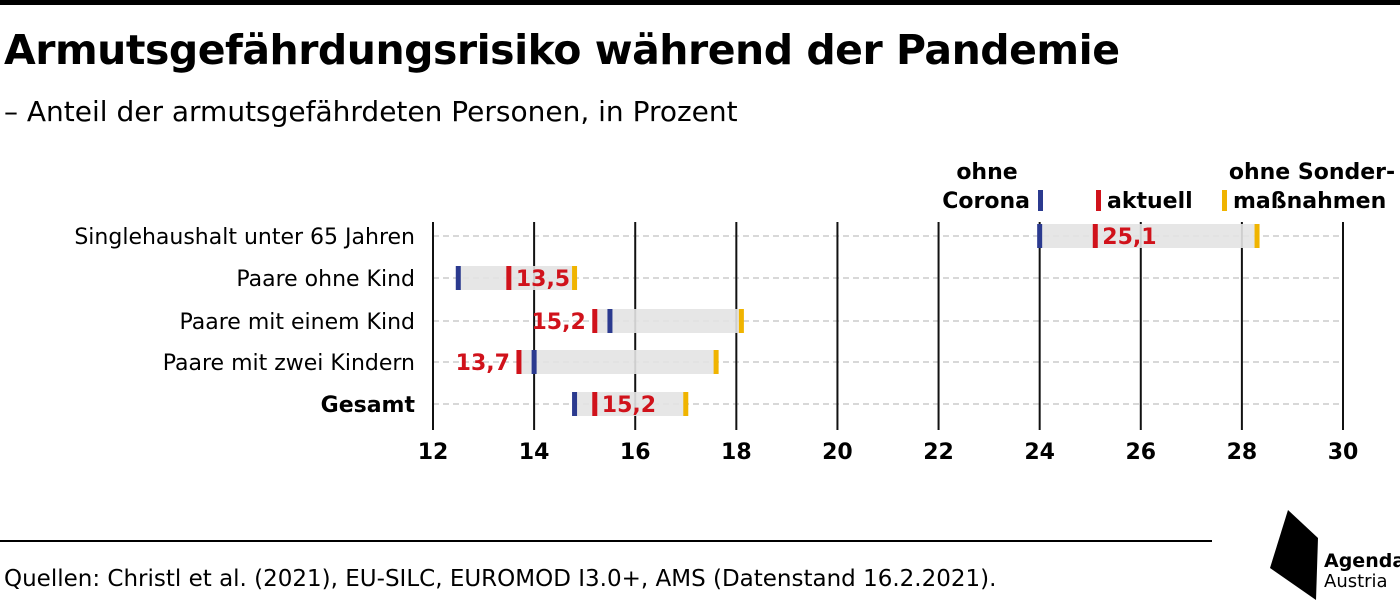 The image size is (1400, 601). Describe the element at coordinates (325, 279) in the screenshot. I see `category-label: Paare ohne Kind` at that location.